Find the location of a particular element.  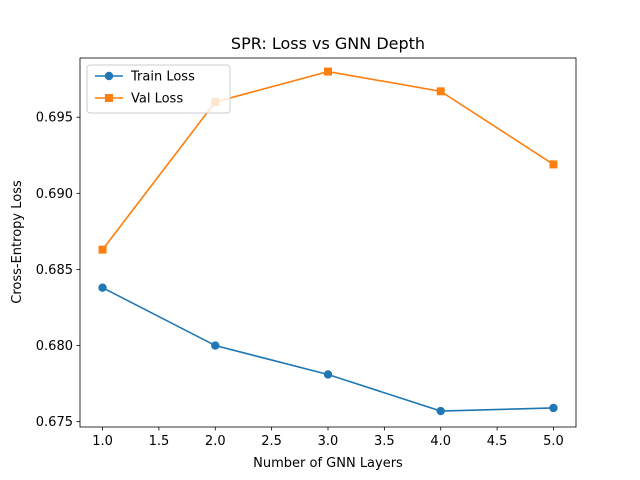

x-tick-label: 3.0 is located at coordinates (328, 441).